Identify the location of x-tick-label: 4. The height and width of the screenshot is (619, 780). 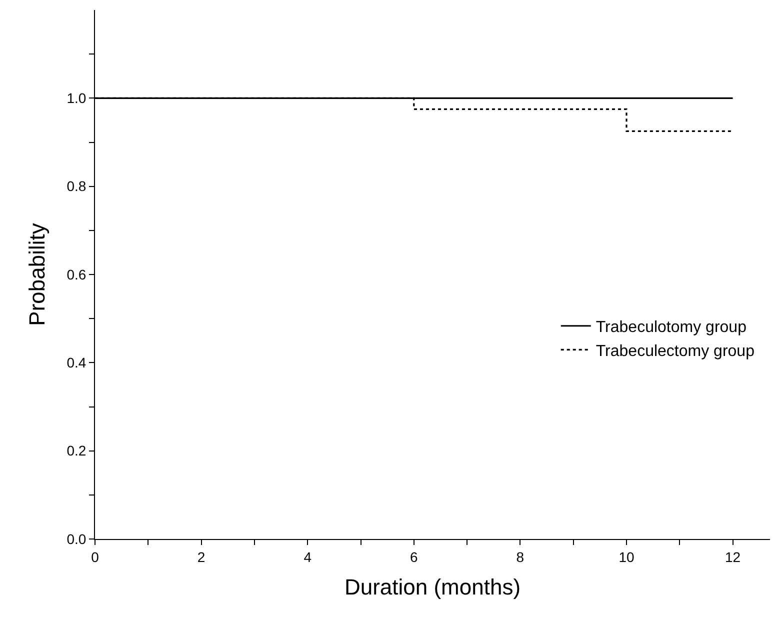
(308, 556).